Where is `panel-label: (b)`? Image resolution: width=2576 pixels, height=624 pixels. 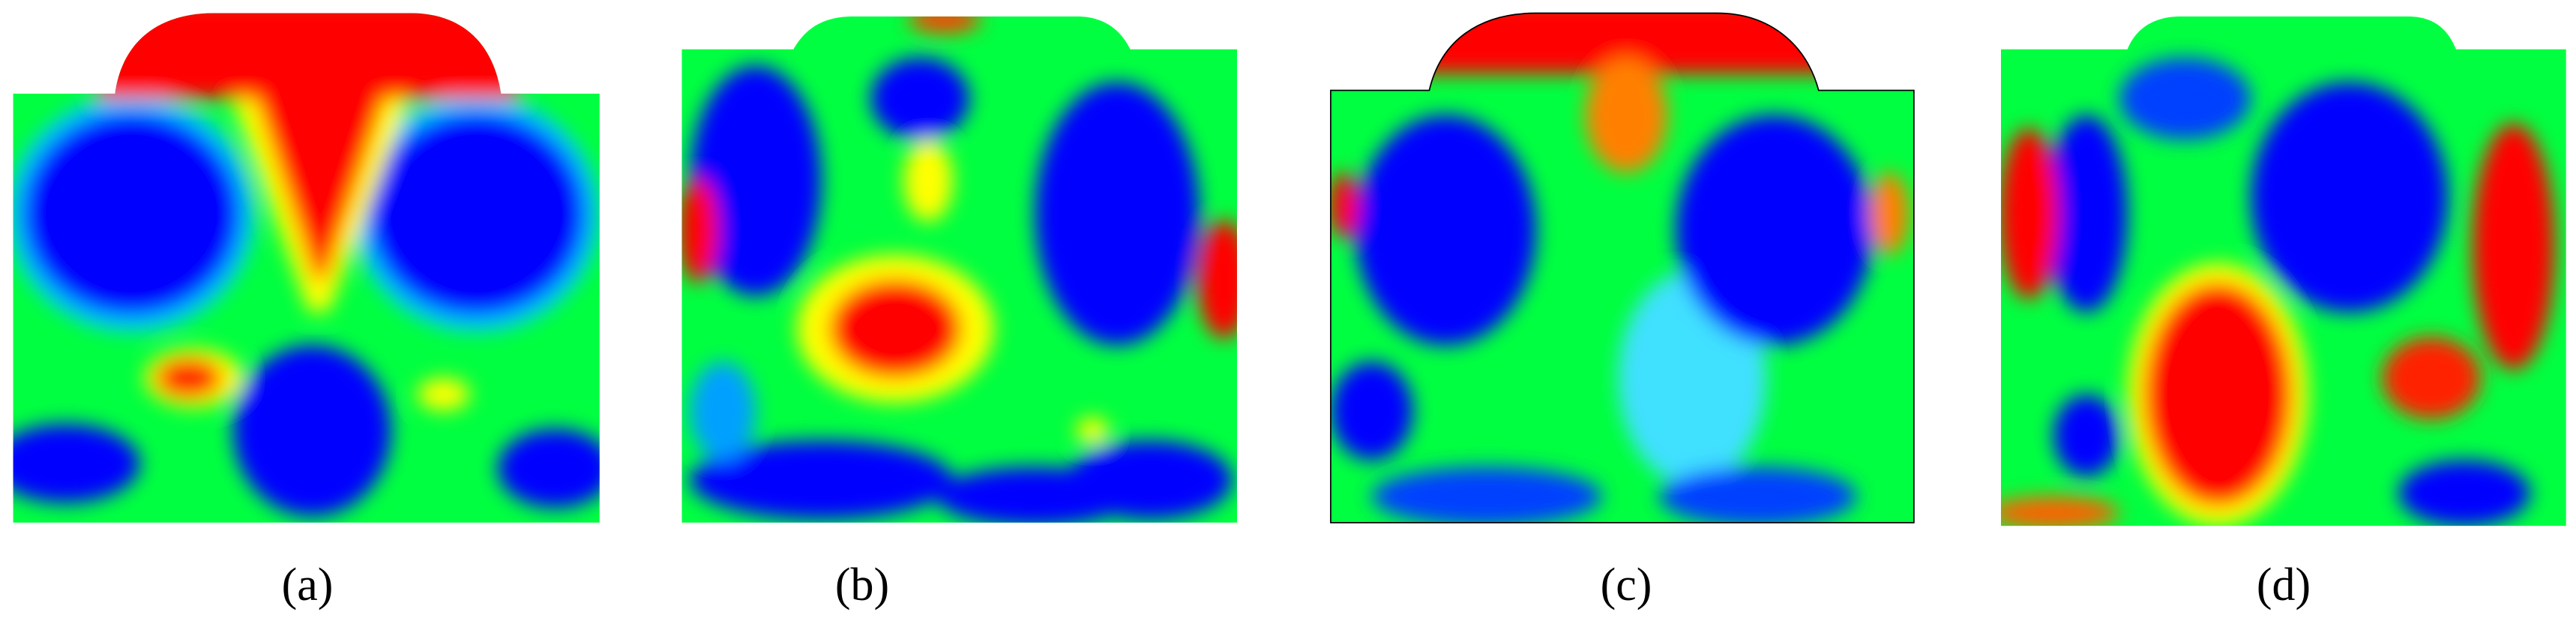 panel-label: (b) is located at coordinates (862, 585).